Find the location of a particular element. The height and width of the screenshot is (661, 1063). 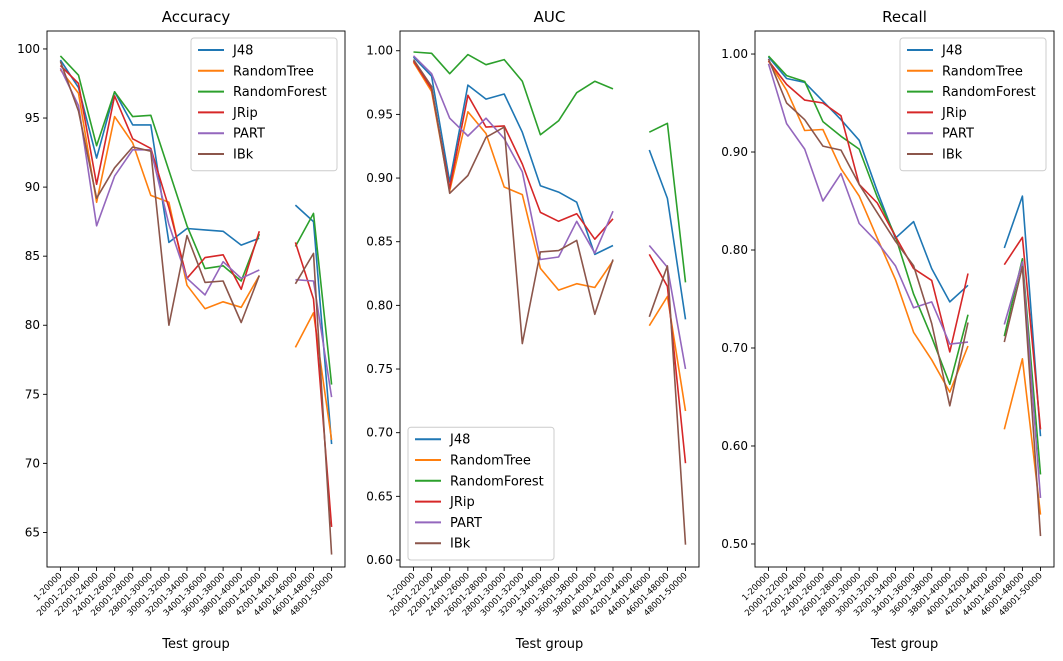

panel-title: AUC is located at coordinates (550, 17).